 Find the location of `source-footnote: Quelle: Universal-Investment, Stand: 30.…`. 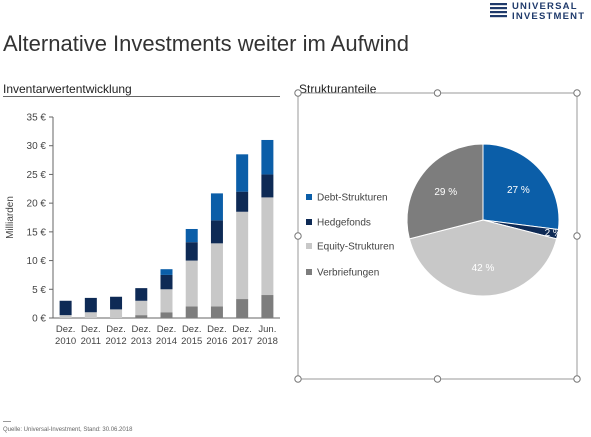

source-footnote: Quelle: Universal-Investment, Stand: 30.… is located at coordinates (68, 430).